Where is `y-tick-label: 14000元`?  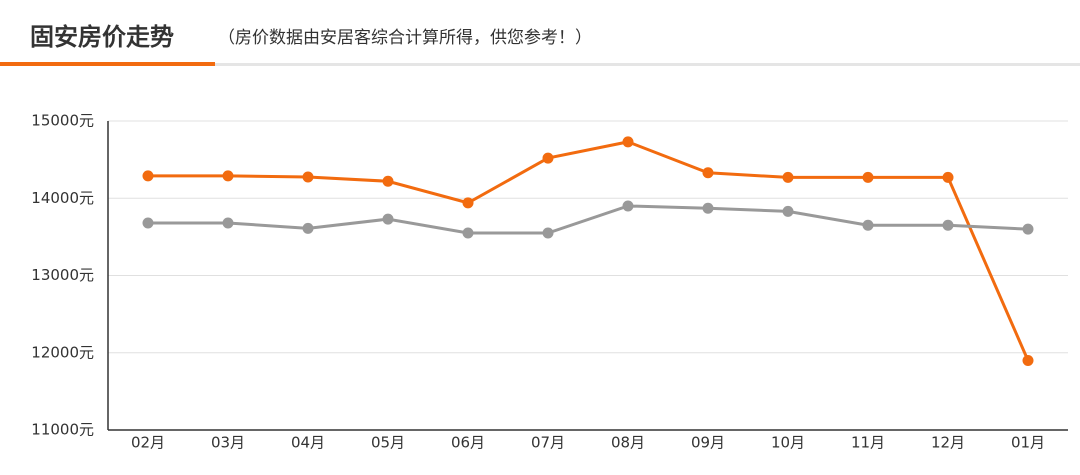
y-tick-label: 14000元 is located at coordinates (62, 198).